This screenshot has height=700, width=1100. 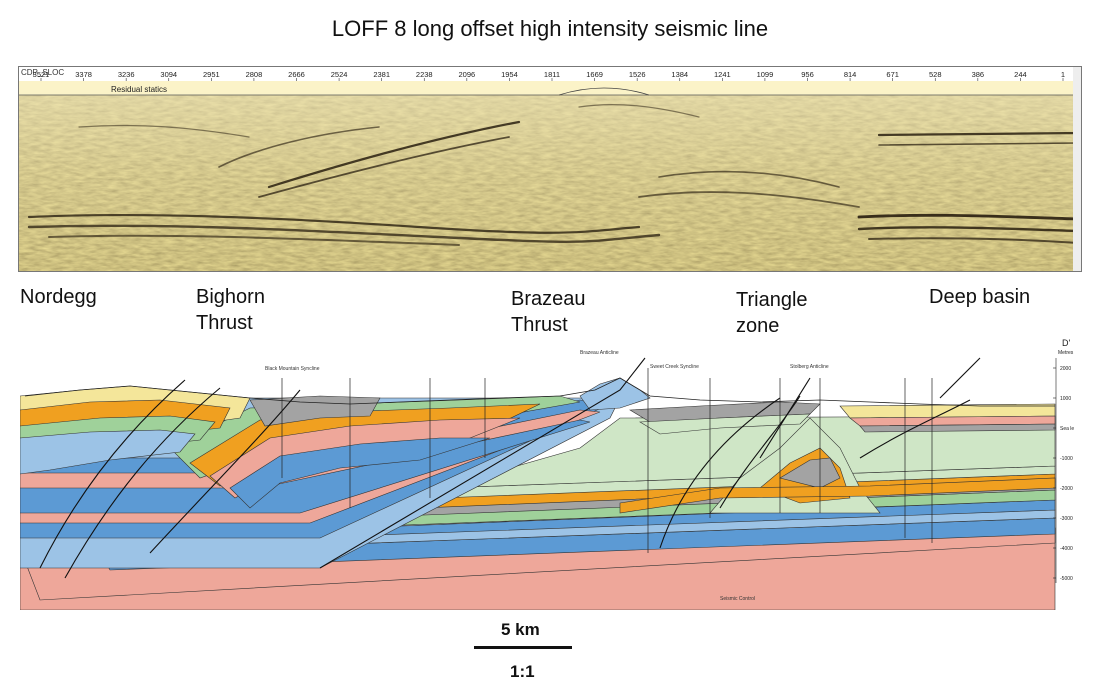 I want to click on svg-text: Black Mountain Syncline, so click(x=292, y=369).